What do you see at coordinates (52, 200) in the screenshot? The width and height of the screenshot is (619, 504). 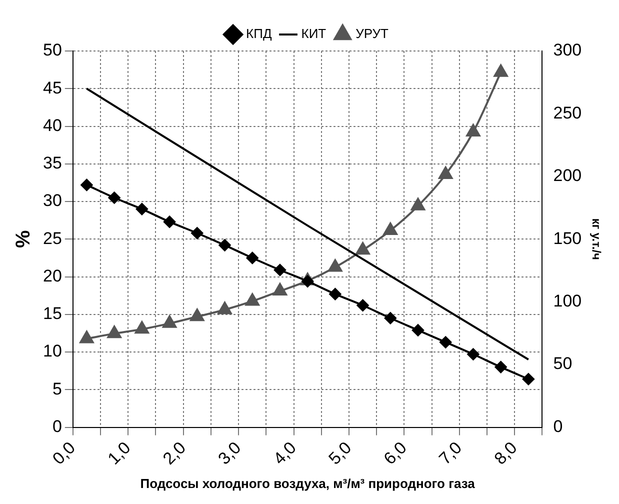 I see `y-tick-label: 30` at bounding box center [52, 200].